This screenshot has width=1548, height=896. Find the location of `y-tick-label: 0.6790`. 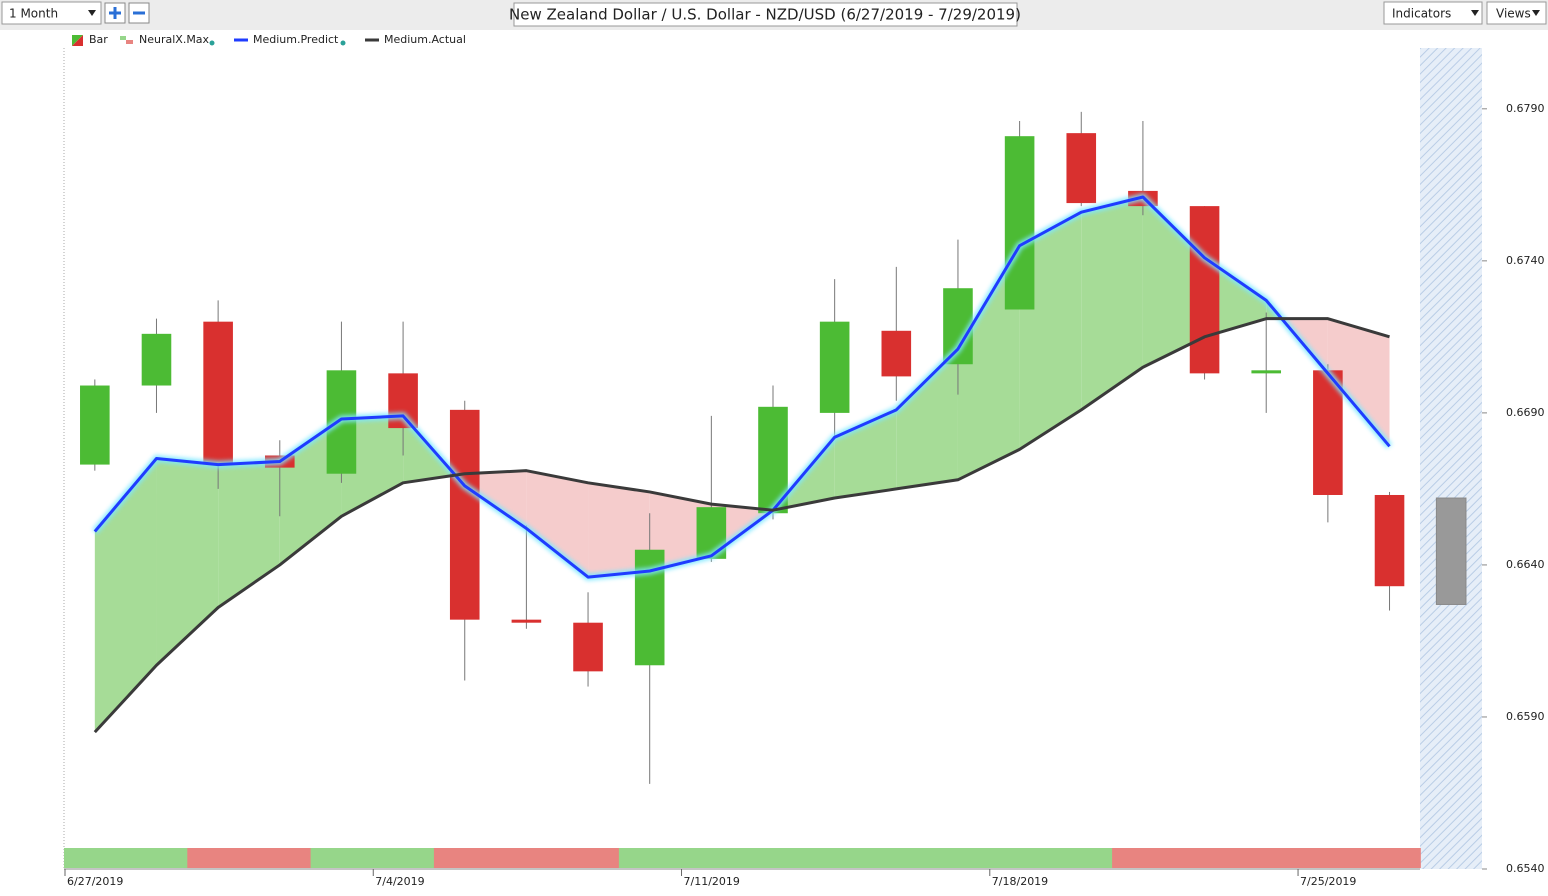

y-tick-label: 0.6790 is located at coordinates (1525, 108).